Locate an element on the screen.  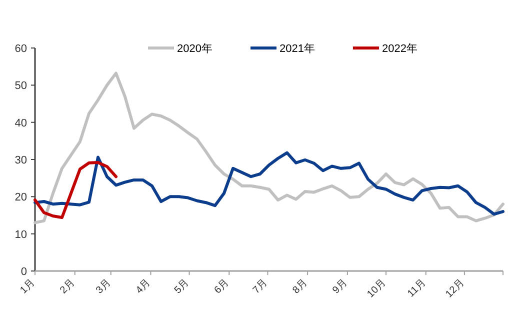
y-tick-label: 0 is located at coordinates (23, 272).